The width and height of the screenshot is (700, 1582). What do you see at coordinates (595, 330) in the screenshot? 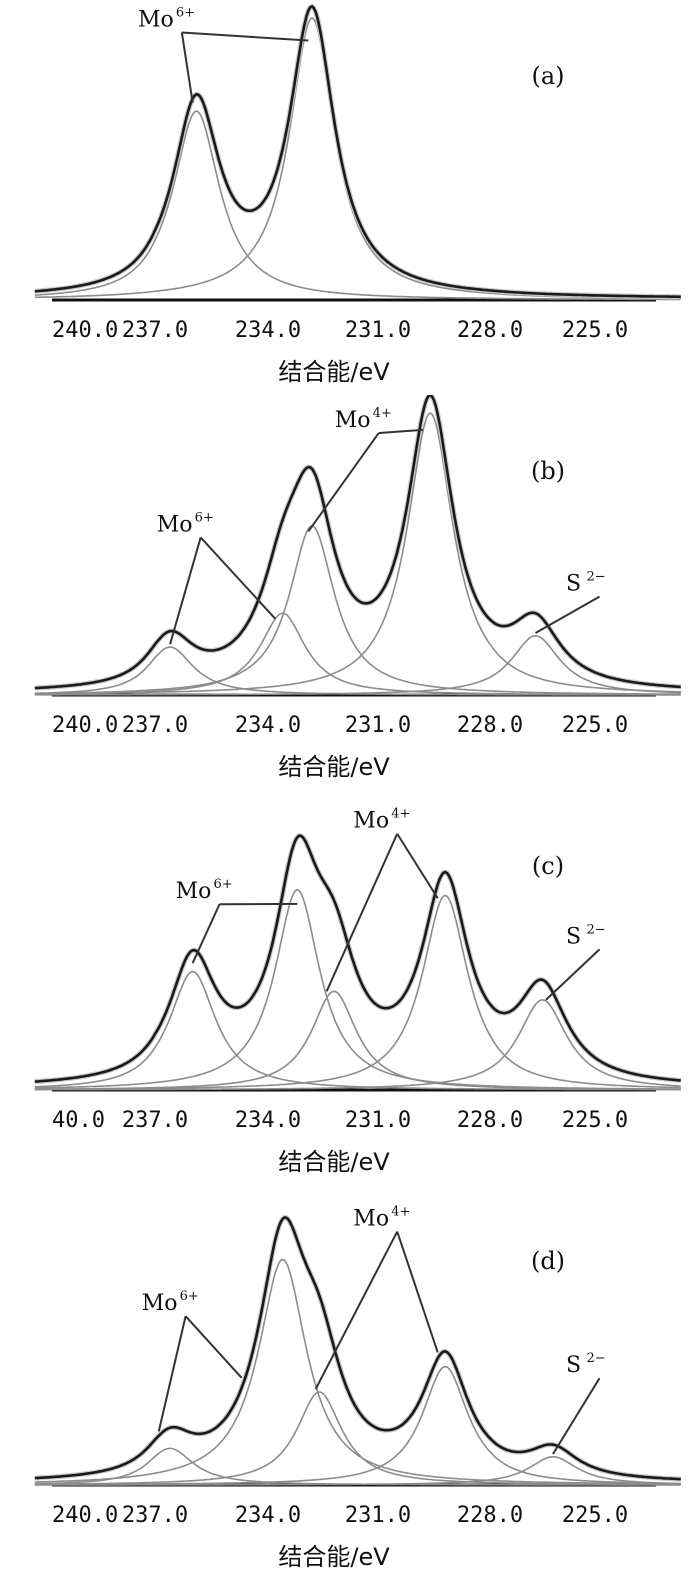
I see `x-tick-label-a-6: 225.0` at bounding box center [595, 330].